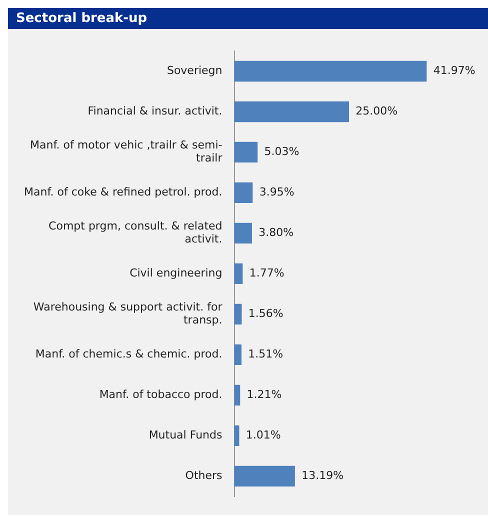 The image size is (488, 516). Describe the element at coordinates (266, 273) in the screenshot. I see `data-label: 1.77%` at that location.